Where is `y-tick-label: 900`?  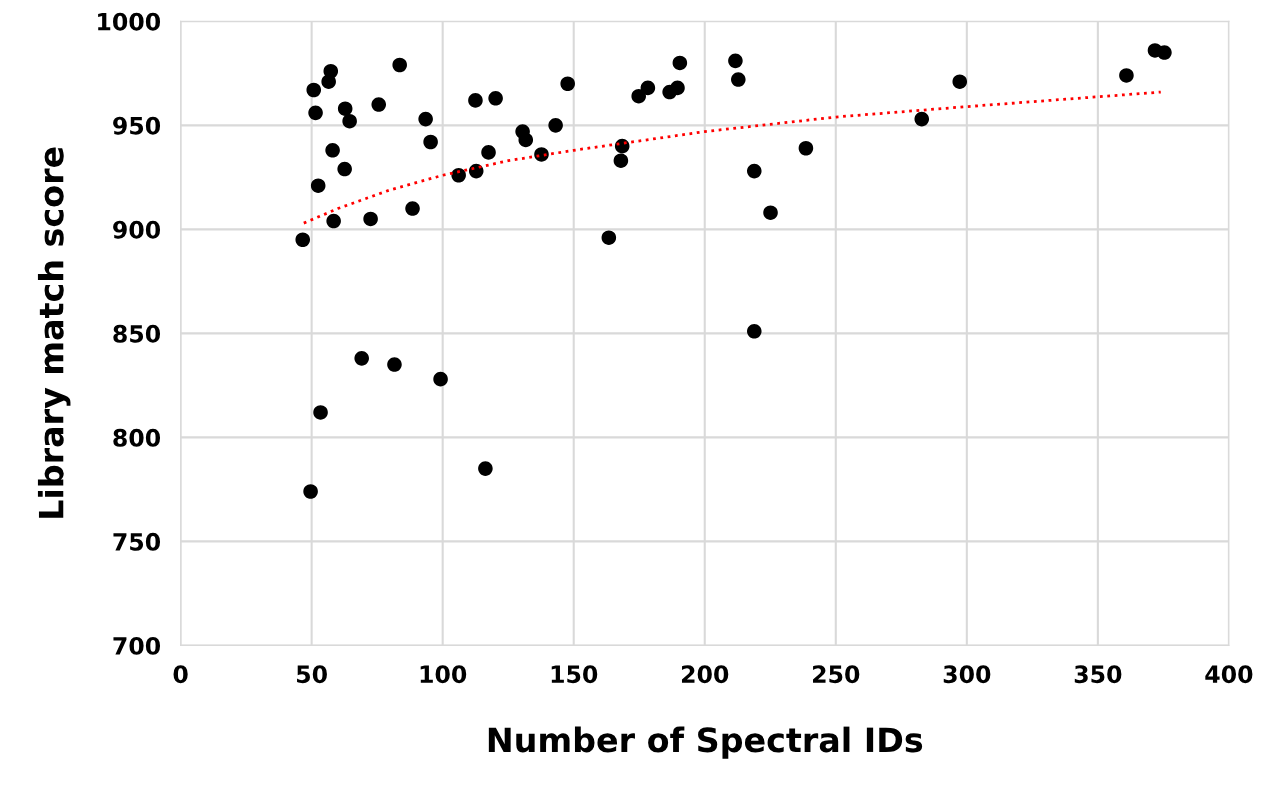
y-tick-label: 900 is located at coordinates (137, 229).